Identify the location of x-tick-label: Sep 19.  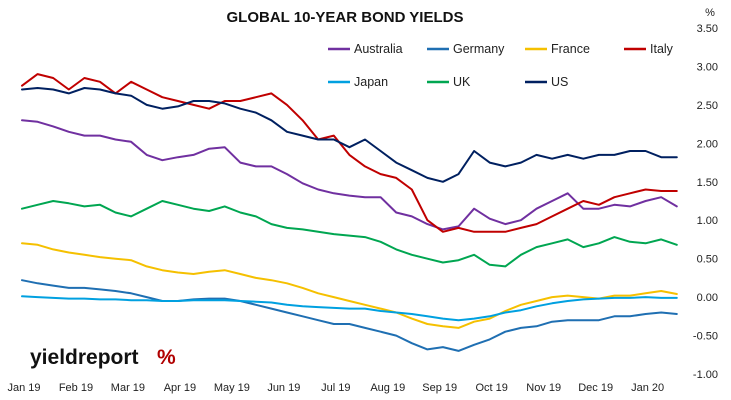
(439, 388).